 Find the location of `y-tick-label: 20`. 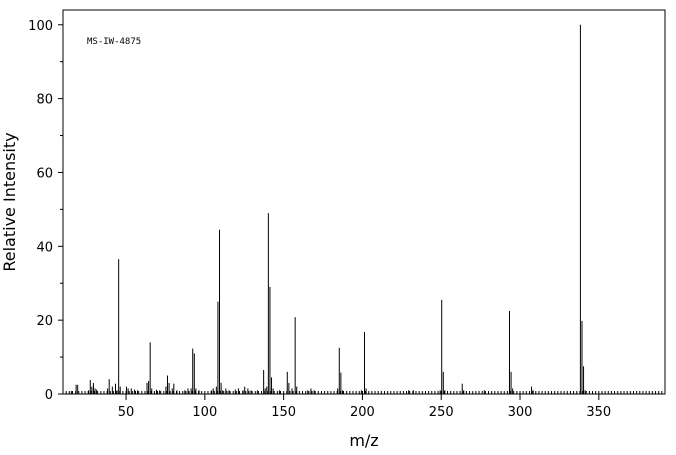

y-tick-label: 20 is located at coordinates (44, 321).